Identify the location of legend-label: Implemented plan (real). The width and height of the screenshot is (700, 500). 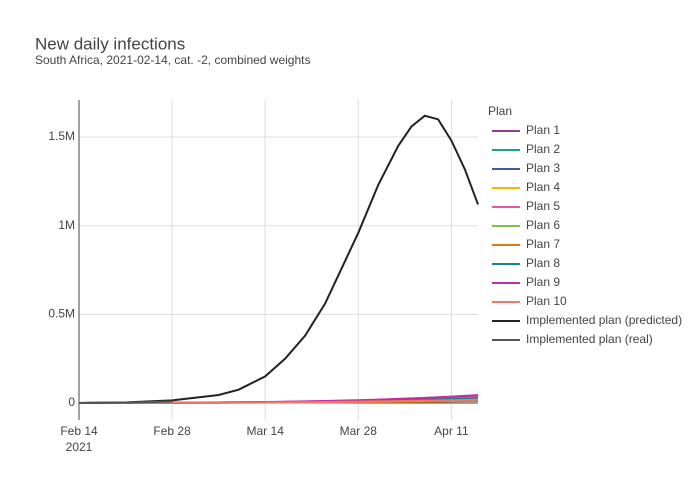
(589, 339).